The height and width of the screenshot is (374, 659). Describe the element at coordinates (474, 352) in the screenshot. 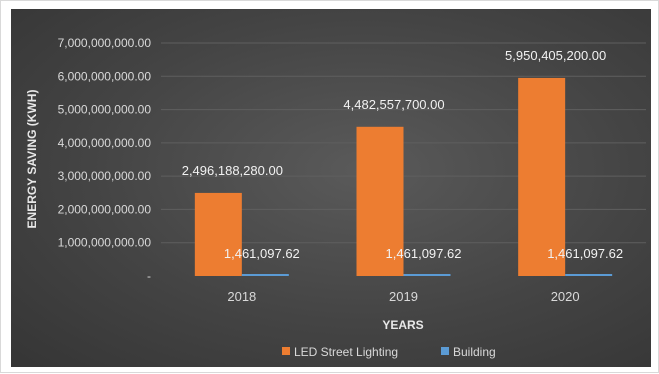

I see `legend-label: Building` at that location.